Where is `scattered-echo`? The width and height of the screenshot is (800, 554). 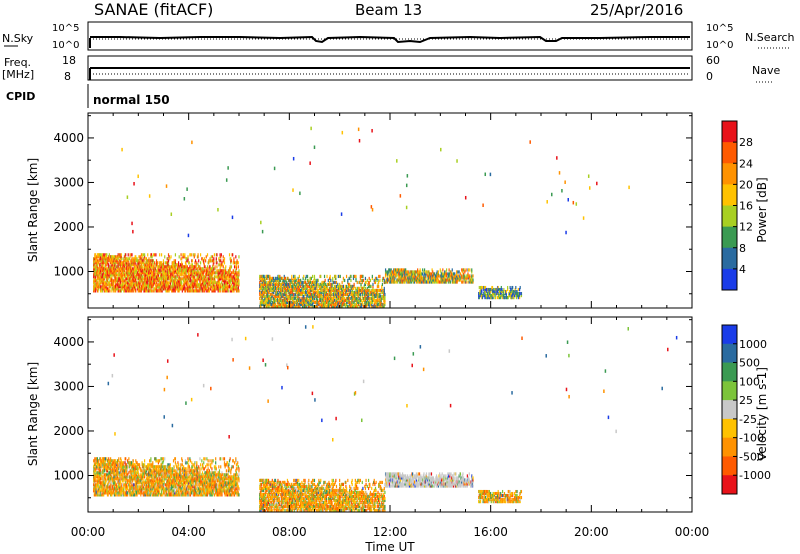
scattered-echo is located at coordinates (138, 176).